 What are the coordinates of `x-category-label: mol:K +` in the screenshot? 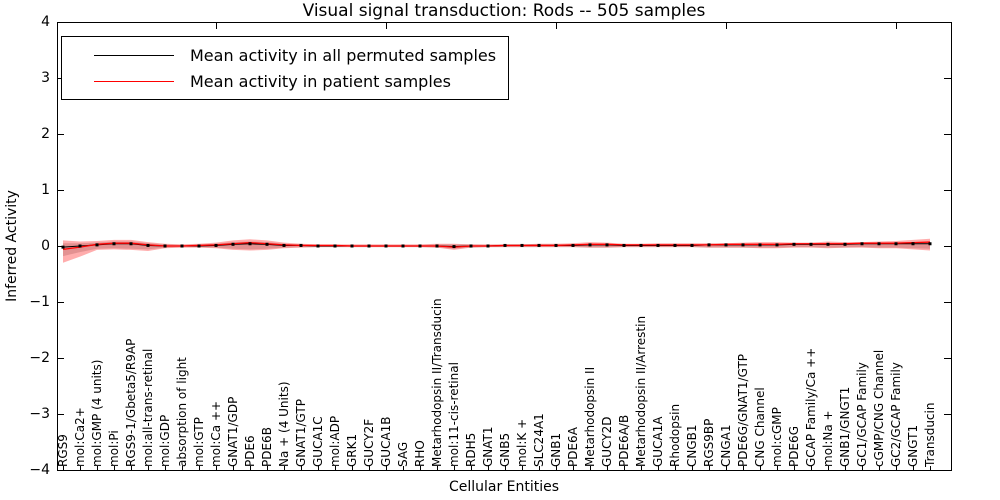 It's located at (522, 442).